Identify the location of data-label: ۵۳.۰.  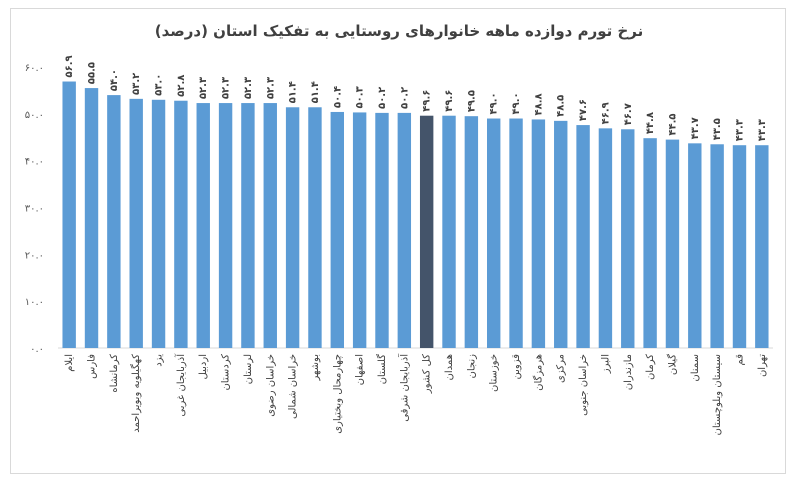
(159, 85).